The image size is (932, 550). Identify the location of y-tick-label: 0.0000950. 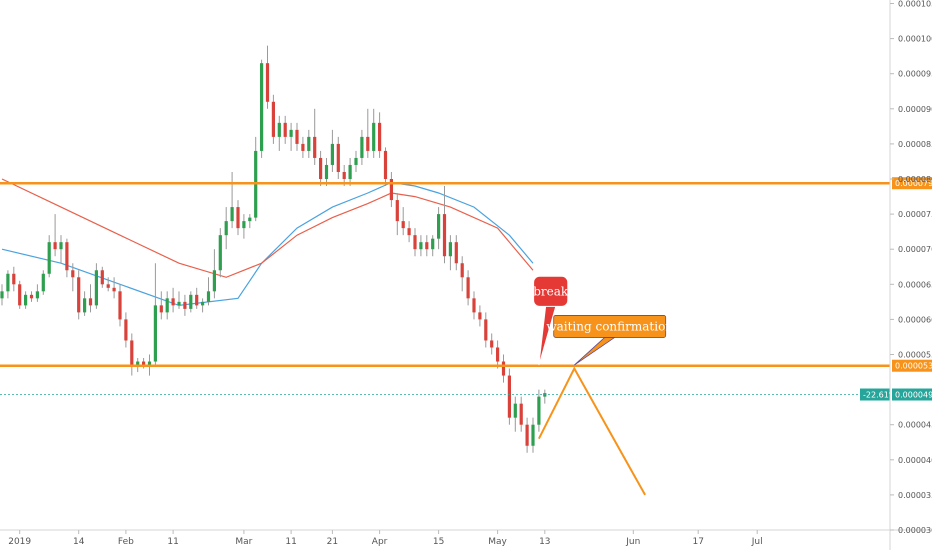
(915, 74).